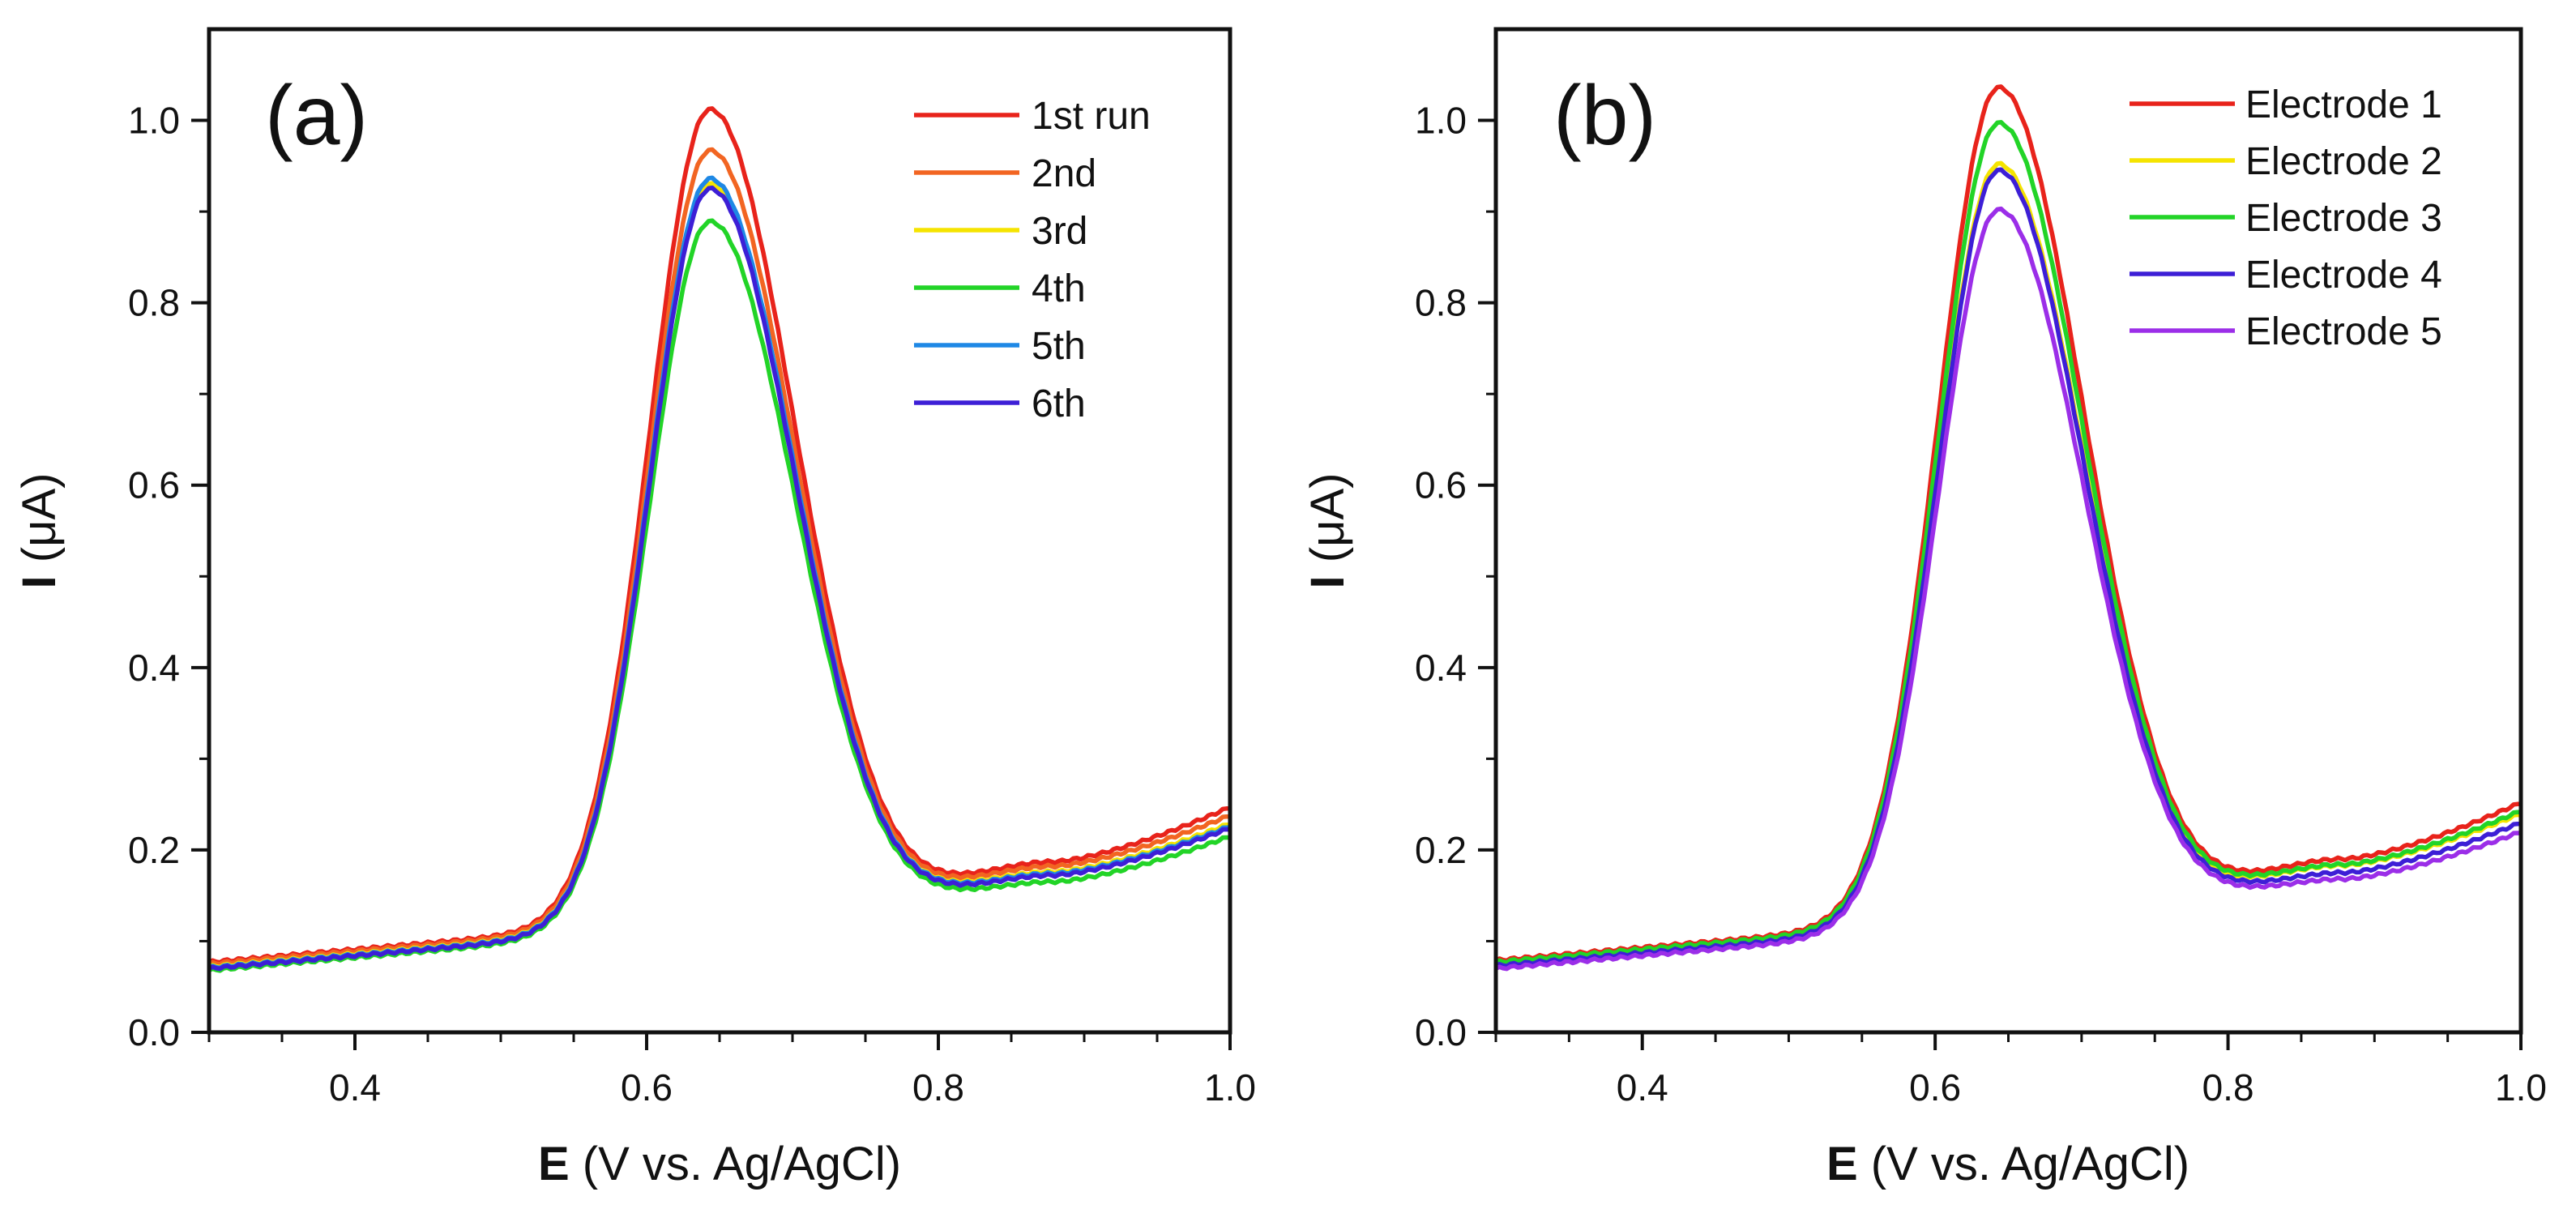 The image size is (2576, 1209). What do you see at coordinates (735, 1164) in the screenshot?
I see `panel-a-x-axis-unit: (V vs. Ag/AgCl)` at bounding box center [735, 1164].